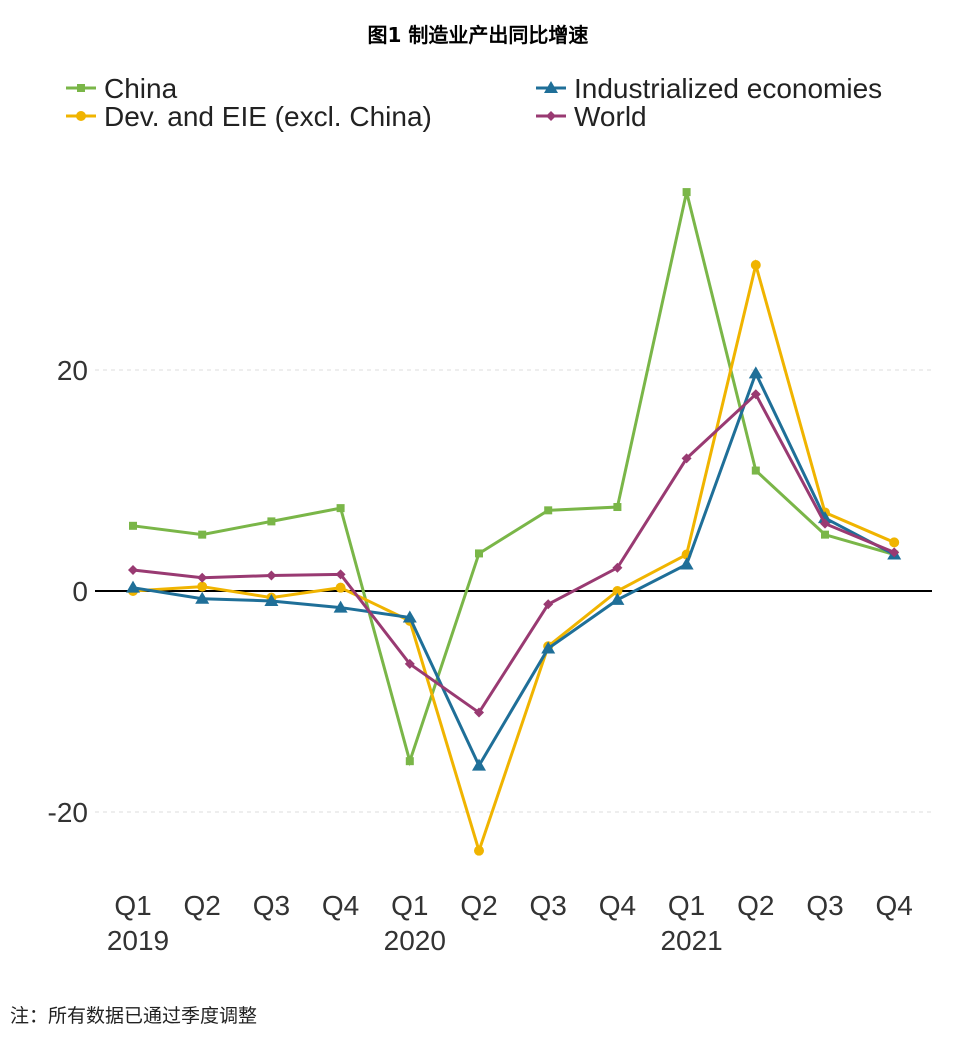 This screenshot has height=1052, width=956. What do you see at coordinates (133, 1016) in the screenshot?
I see `chart-note: 注：所有数据已通过季度调整` at bounding box center [133, 1016].